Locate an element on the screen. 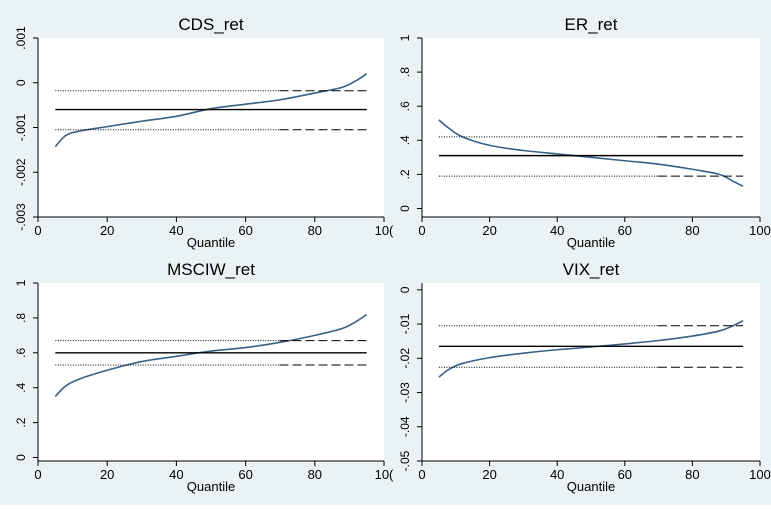 The image size is (771, 510). panel-title: CDS_ret is located at coordinates (210, 24).